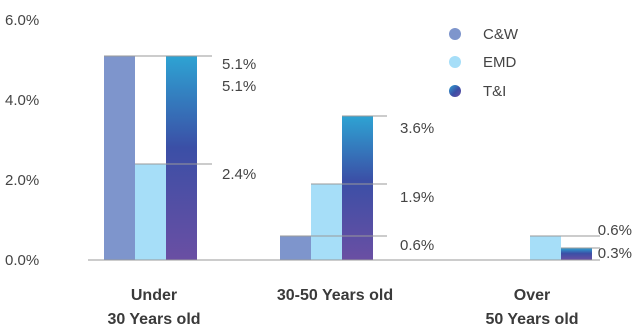 This screenshot has width=633, height=333. Describe the element at coordinates (531, 319) in the screenshot. I see `category-label: 50 Years old` at that location.